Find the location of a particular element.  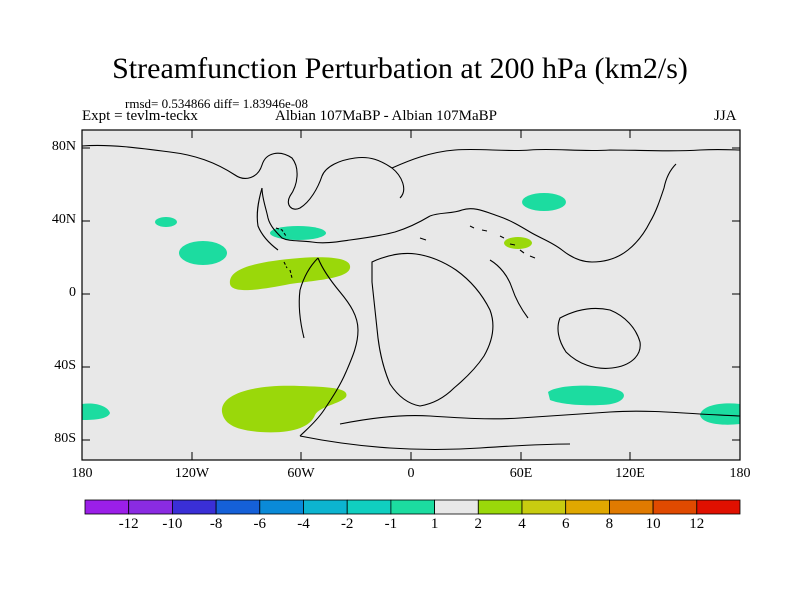

lon-label: 60W is located at coordinates (301, 473).